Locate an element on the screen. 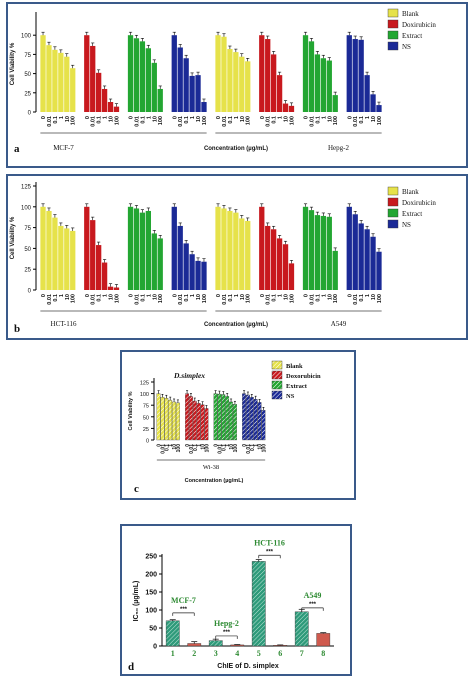 The height and width of the screenshot is (681, 474). y-tick-label: 75 is located at coordinates (27, 56).